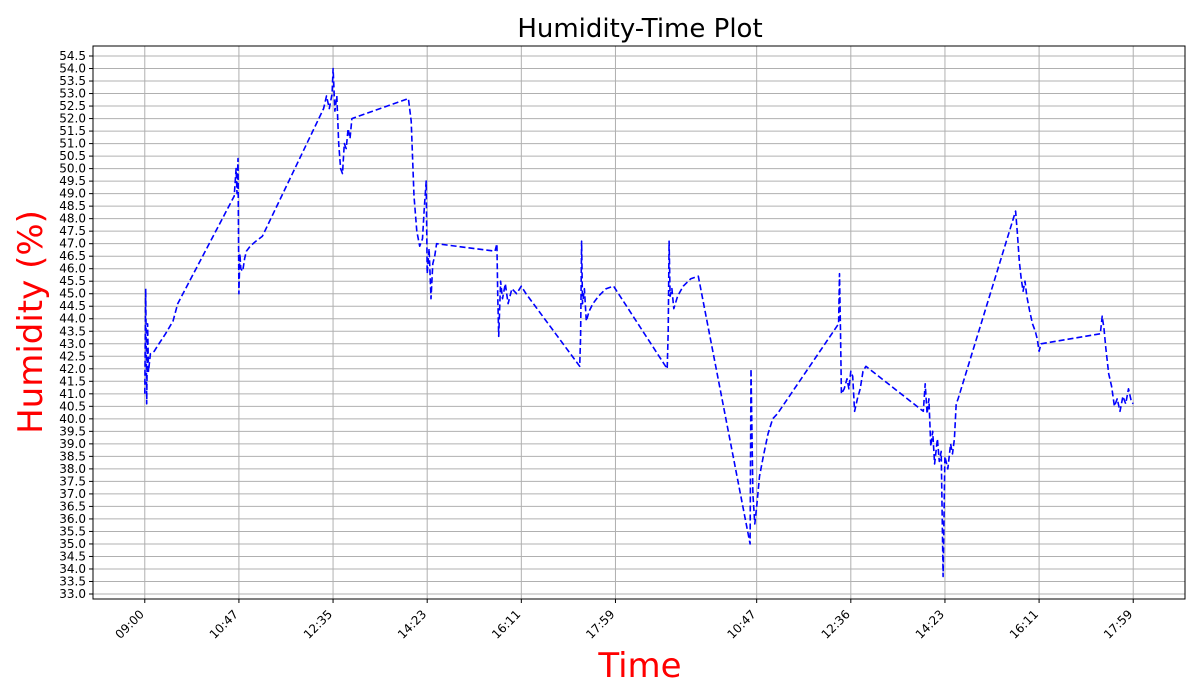  What do you see at coordinates (72, 144) in the screenshot?
I see `y-tick-label: 51.0` at bounding box center [72, 144].